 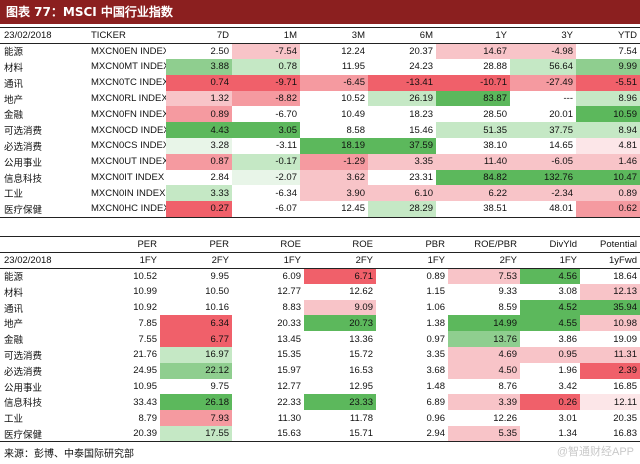 I want to click on header-row: PER PER ROE ROE PBR ROE/PBR DivYld Potential, so click(x=320, y=244).